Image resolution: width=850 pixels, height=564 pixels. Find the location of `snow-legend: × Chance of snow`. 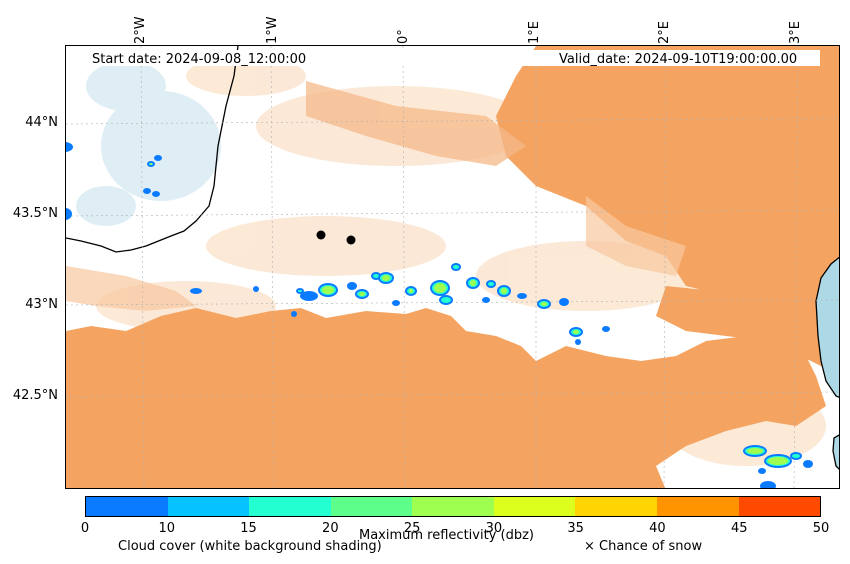

snow-legend: × Chance of snow is located at coordinates (643, 546).